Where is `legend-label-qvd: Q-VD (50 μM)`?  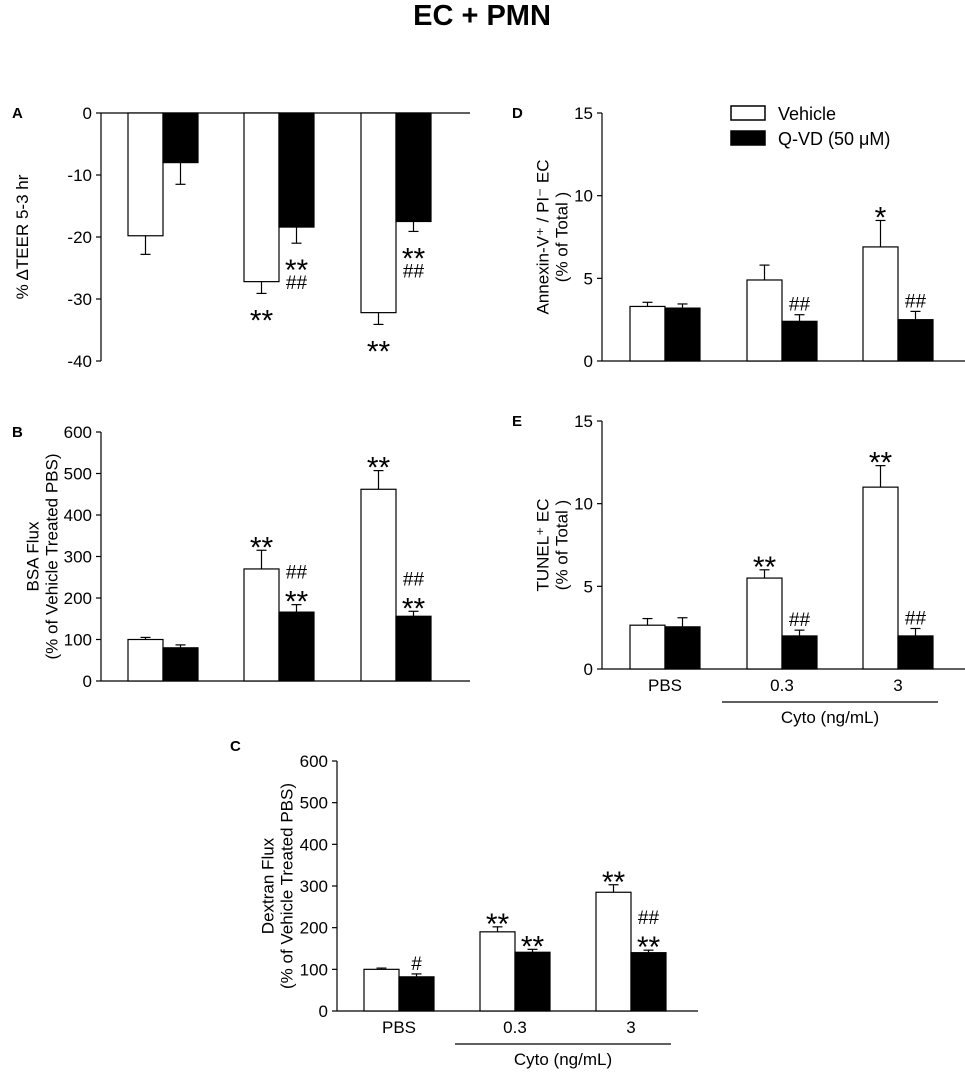 legend-label-qvd: Q-VD (50 μM) is located at coordinates (834, 139).